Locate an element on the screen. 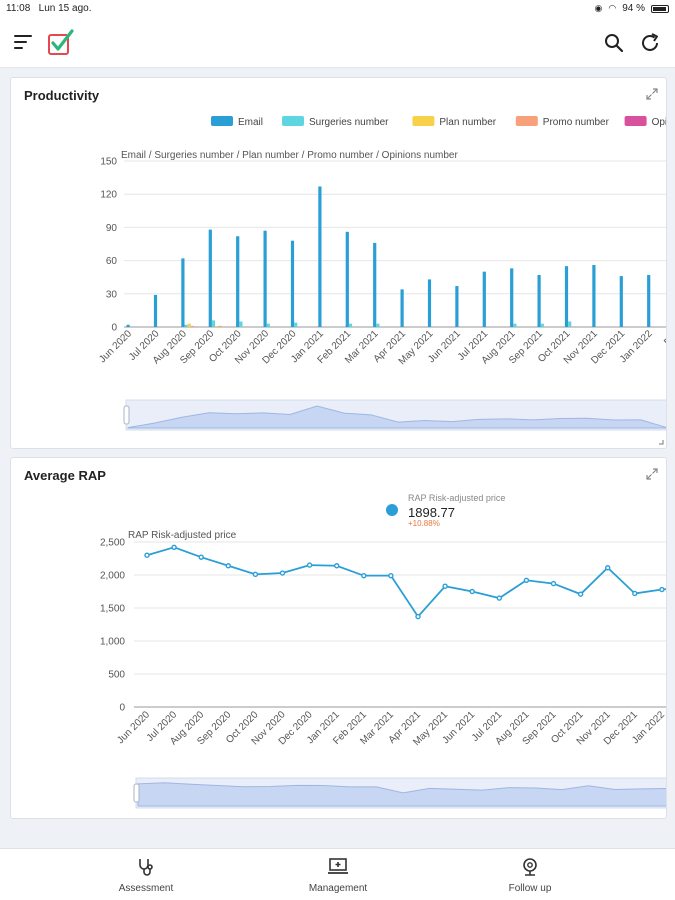  series-line is located at coordinates (406, 582).